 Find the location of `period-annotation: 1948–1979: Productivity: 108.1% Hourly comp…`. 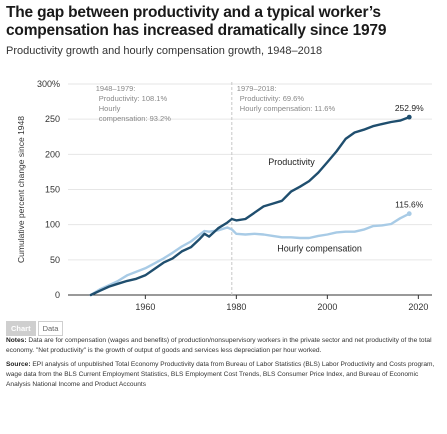

period-annotation: 1948–1979: Productivity: 108.1% Hourly comp… is located at coordinates (133, 103).